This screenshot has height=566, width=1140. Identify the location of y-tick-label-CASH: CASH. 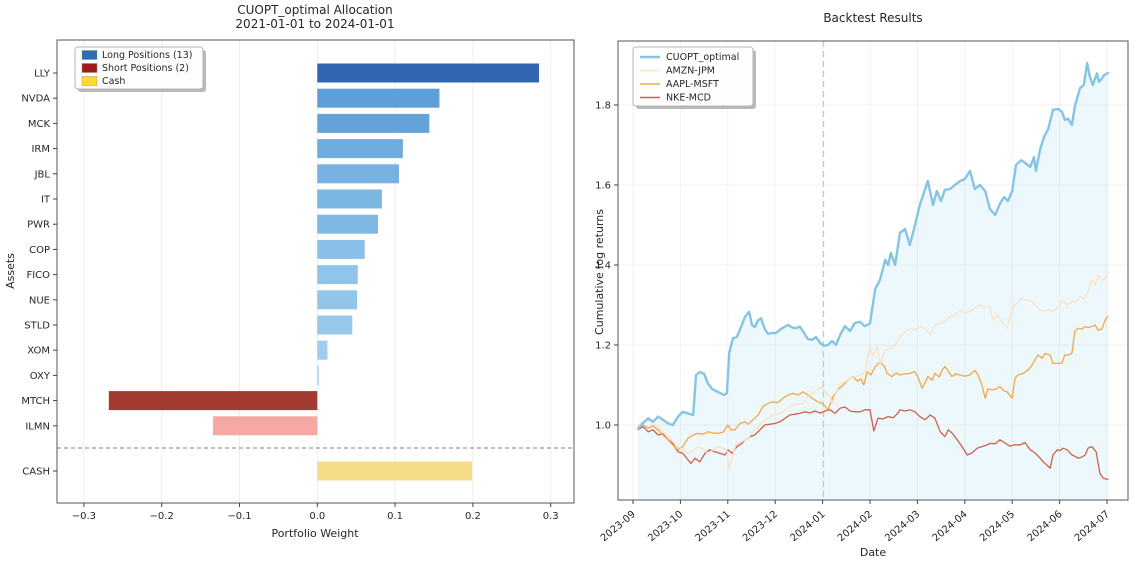
(36, 472).